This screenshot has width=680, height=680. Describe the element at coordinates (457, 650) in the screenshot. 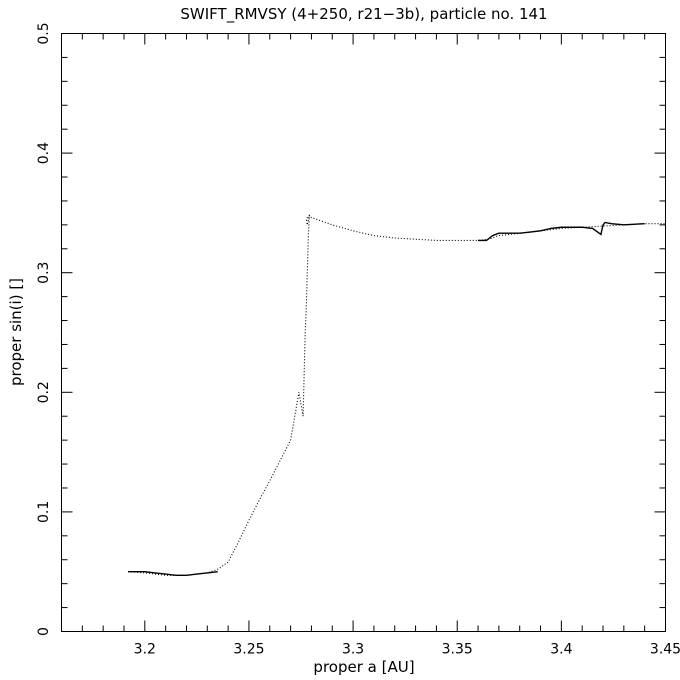

I see `x-tick-label: 3.35` at that location.